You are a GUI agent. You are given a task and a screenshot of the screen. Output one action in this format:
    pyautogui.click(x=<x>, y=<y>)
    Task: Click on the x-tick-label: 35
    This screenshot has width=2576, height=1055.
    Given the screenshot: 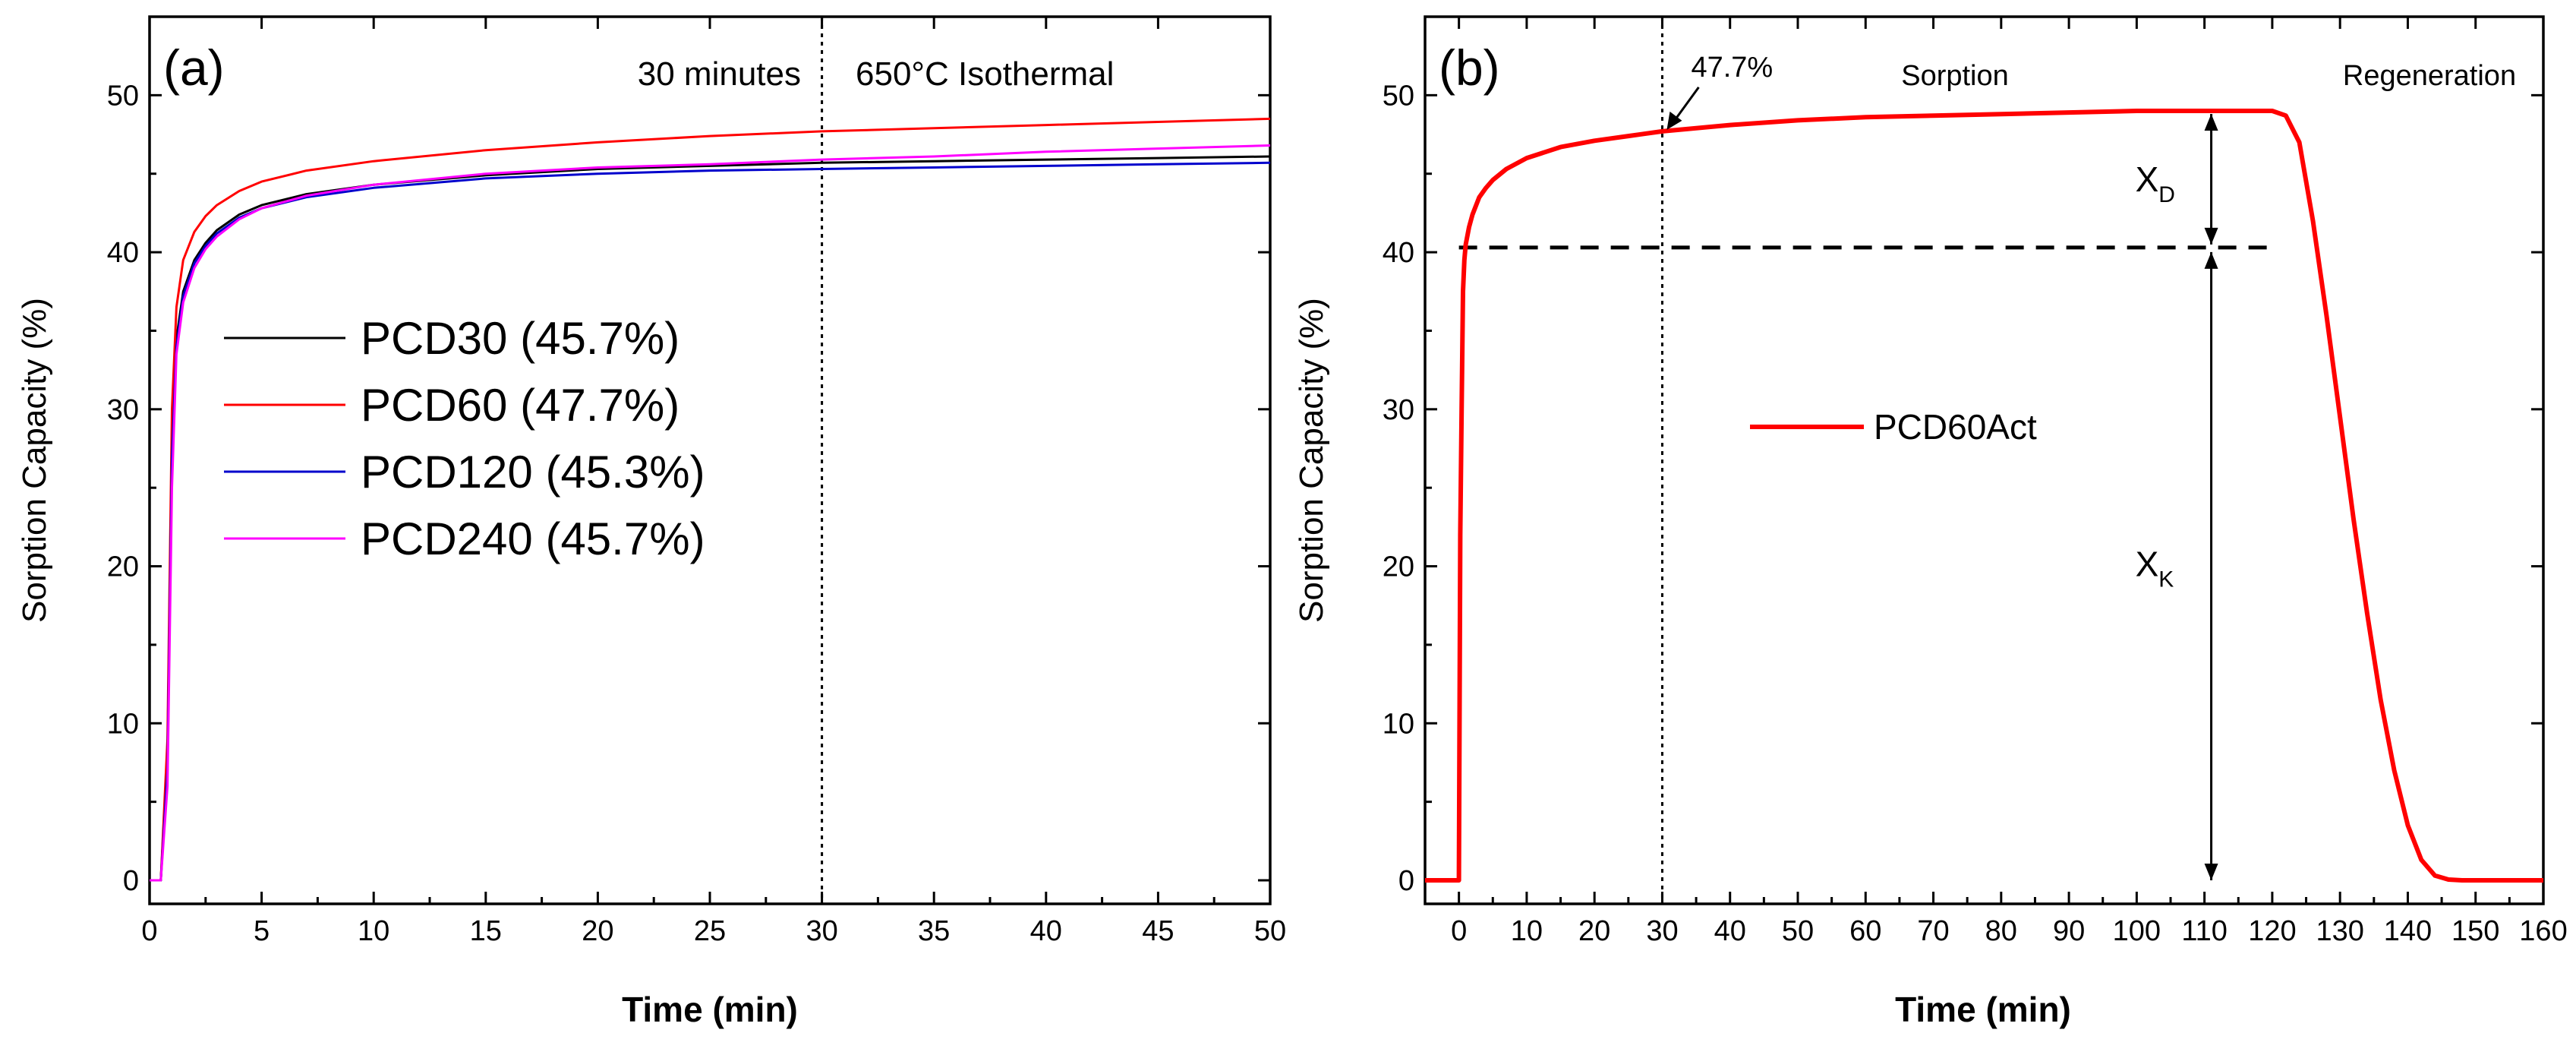 What is the action you would take?
    pyautogui.click(x=934, y=931)
    